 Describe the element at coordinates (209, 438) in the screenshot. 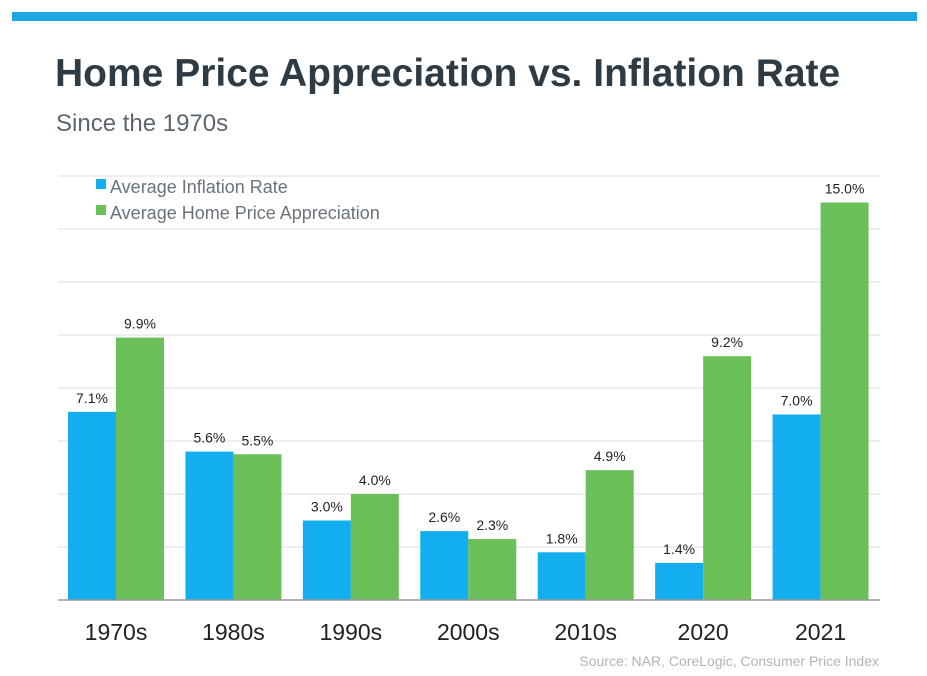

I see `data-label: 5.6%` at that location.